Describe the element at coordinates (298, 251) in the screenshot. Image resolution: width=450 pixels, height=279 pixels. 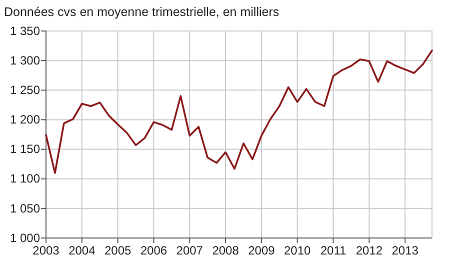
I see `x-tick-label: 2010` at that location.